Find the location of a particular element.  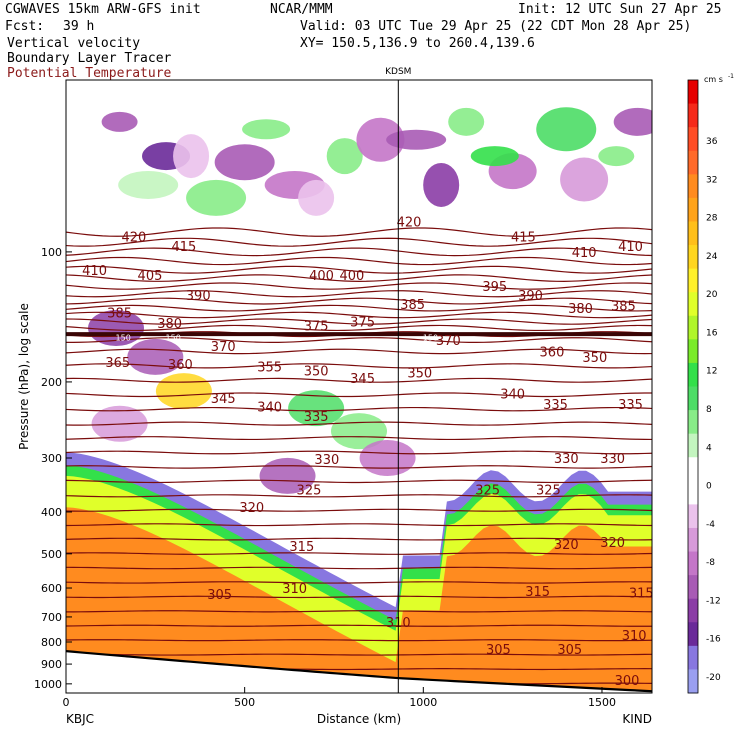

y-tick-label: 100 is located at coordinates (51, 252).